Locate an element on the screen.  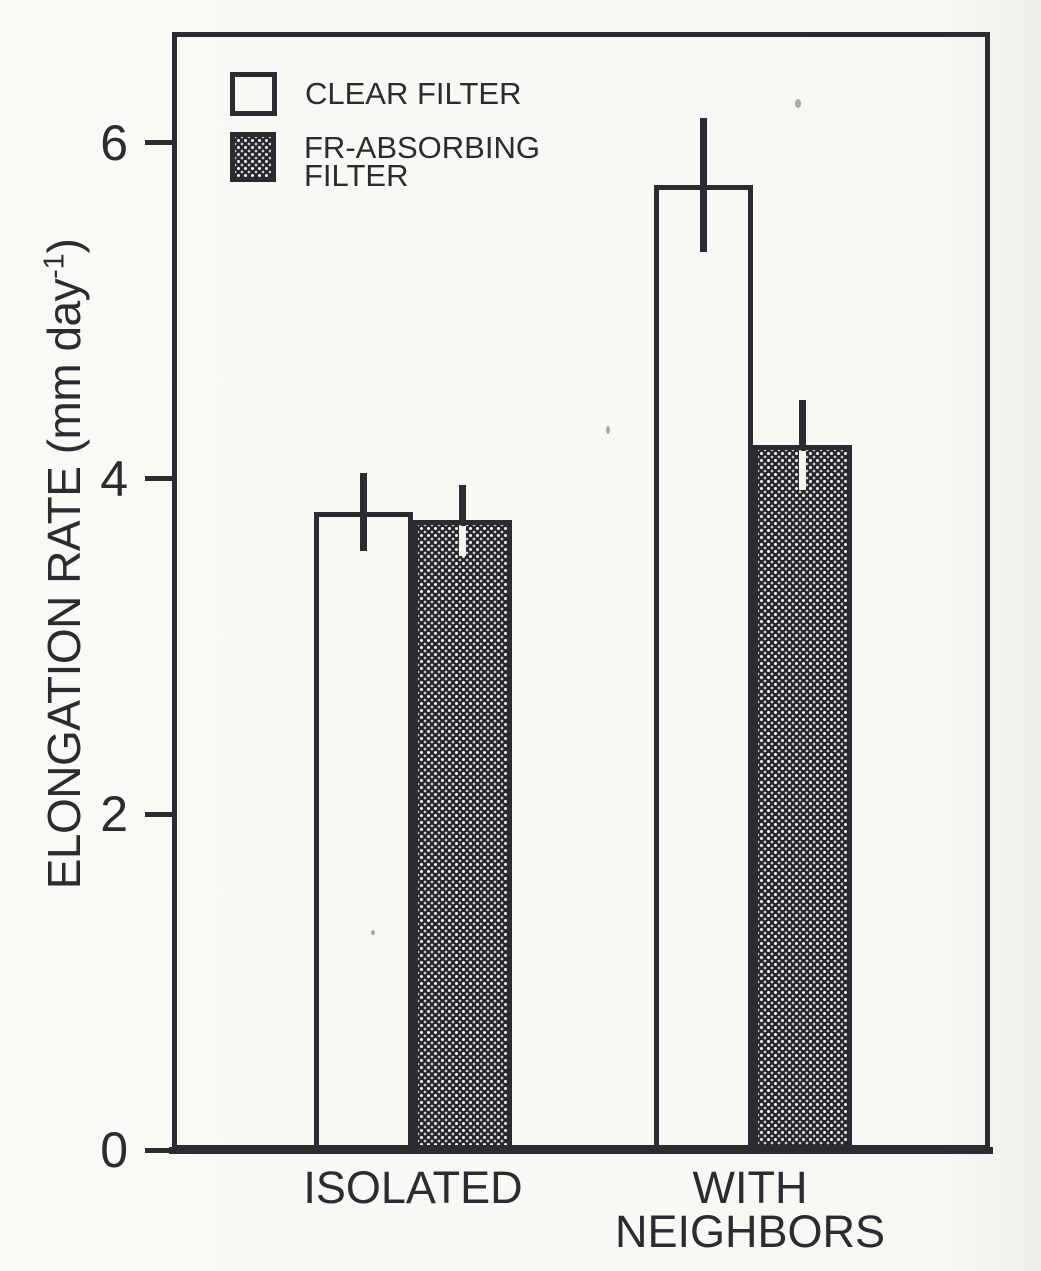
bar-fr-absorbing-filter-with-neighbors is located at coordinates (802, 797).